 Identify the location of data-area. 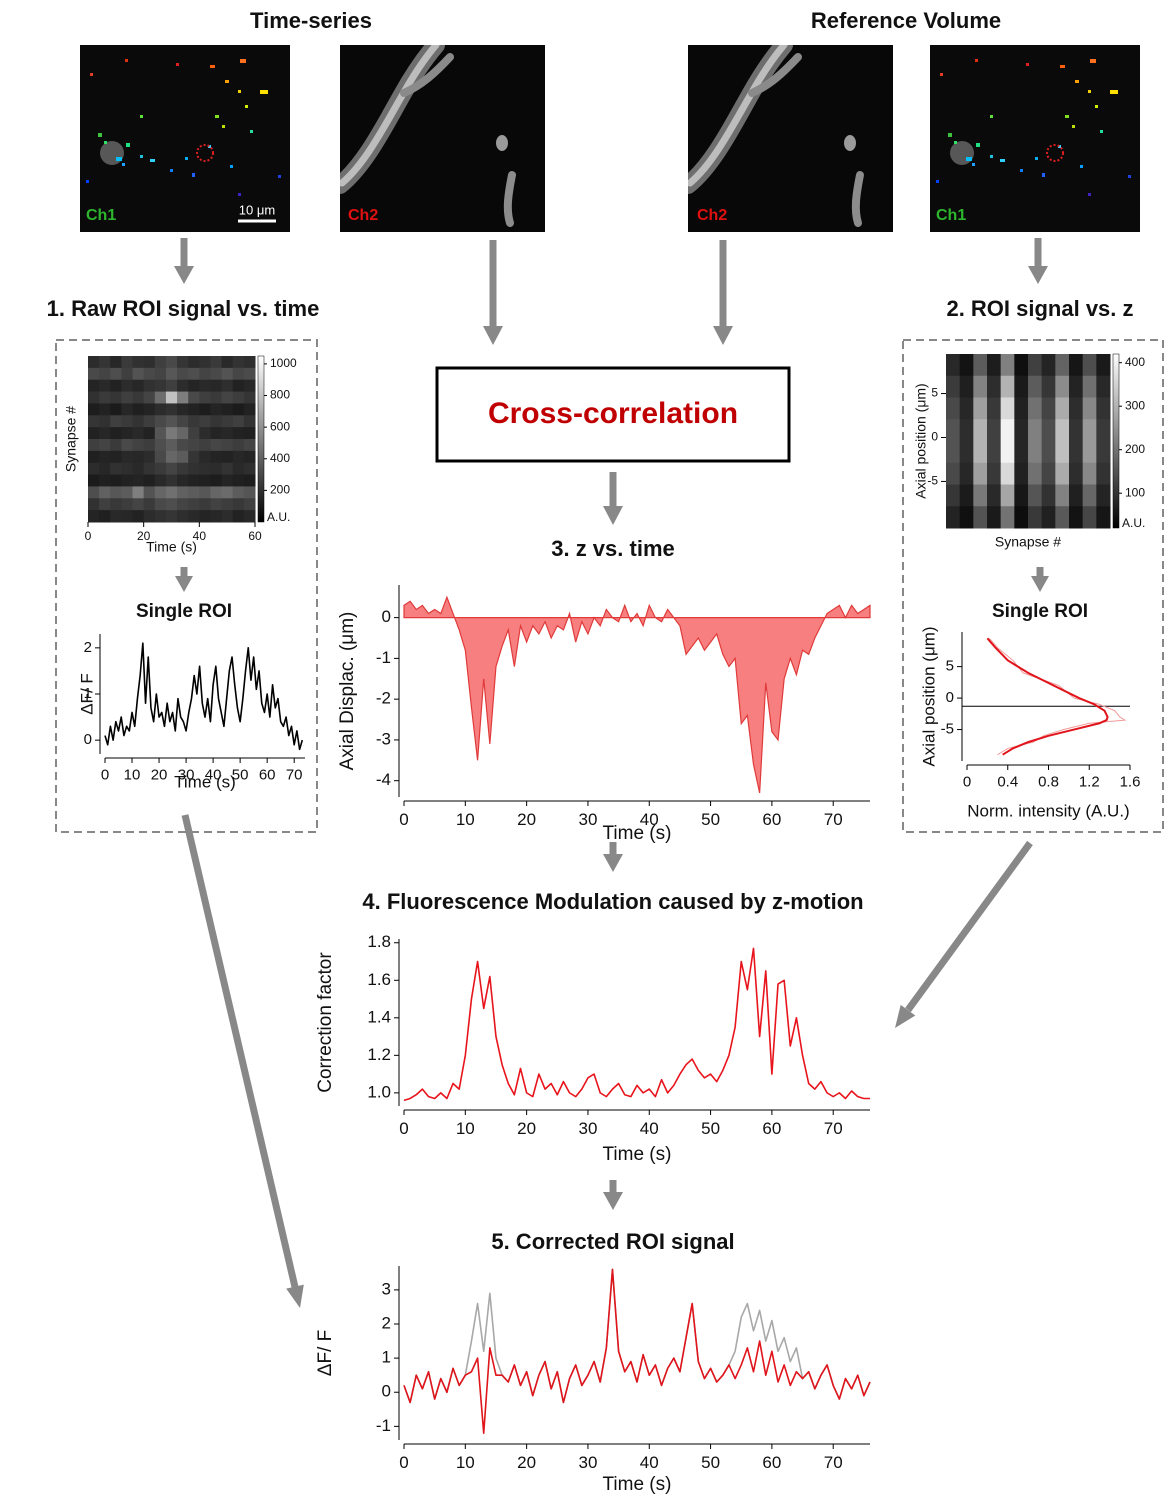
(637, 694).